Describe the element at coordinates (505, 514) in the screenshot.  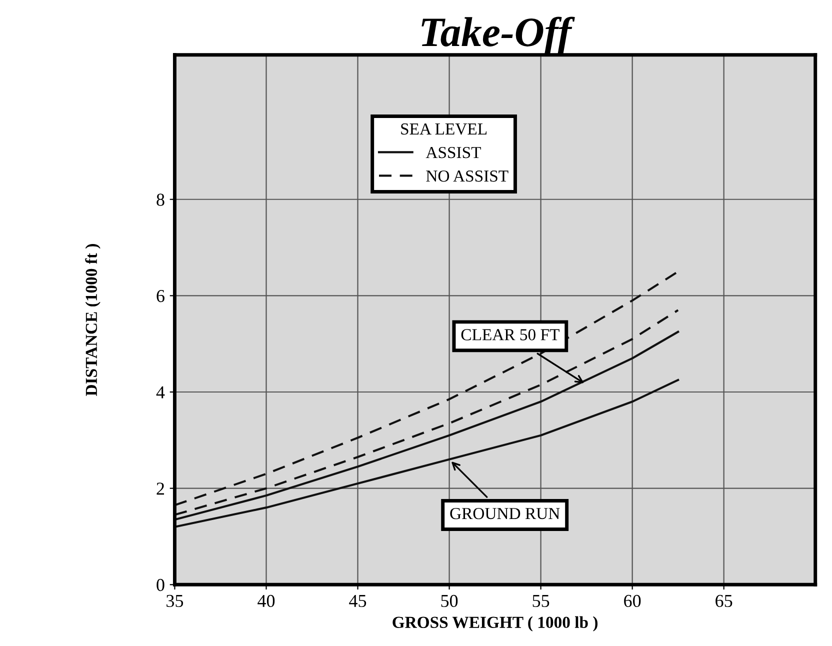
I see `annotation: GROUND RUN` at that location.